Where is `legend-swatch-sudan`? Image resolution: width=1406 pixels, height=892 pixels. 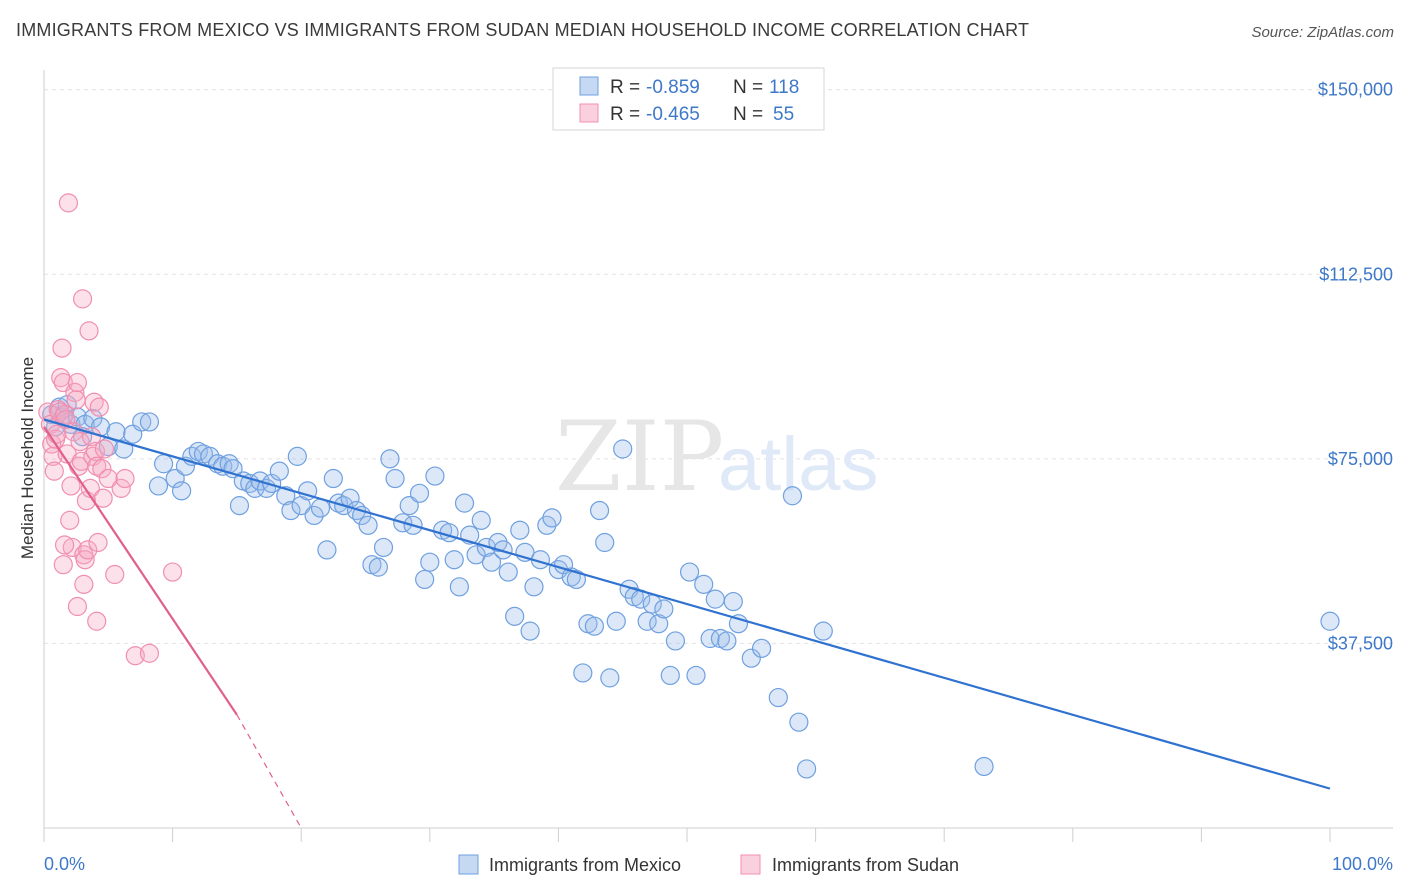 legend-swatch-sudan is located at coordinates (589, 113).